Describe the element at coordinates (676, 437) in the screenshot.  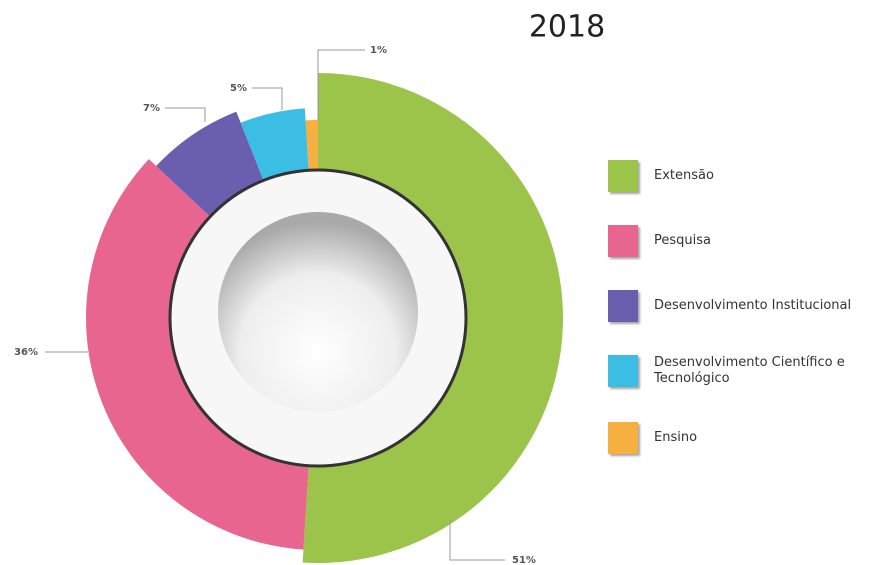
I see `legend-label: Ensino` at that location.